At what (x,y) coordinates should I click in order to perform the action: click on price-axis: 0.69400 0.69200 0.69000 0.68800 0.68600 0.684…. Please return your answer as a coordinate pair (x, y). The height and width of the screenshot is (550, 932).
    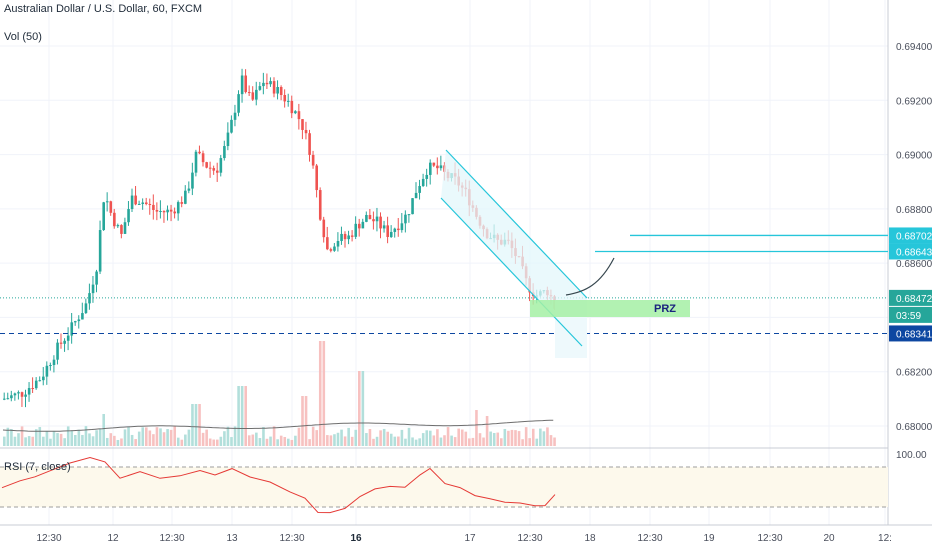
    Looking at the image, I should click on (910, 251).